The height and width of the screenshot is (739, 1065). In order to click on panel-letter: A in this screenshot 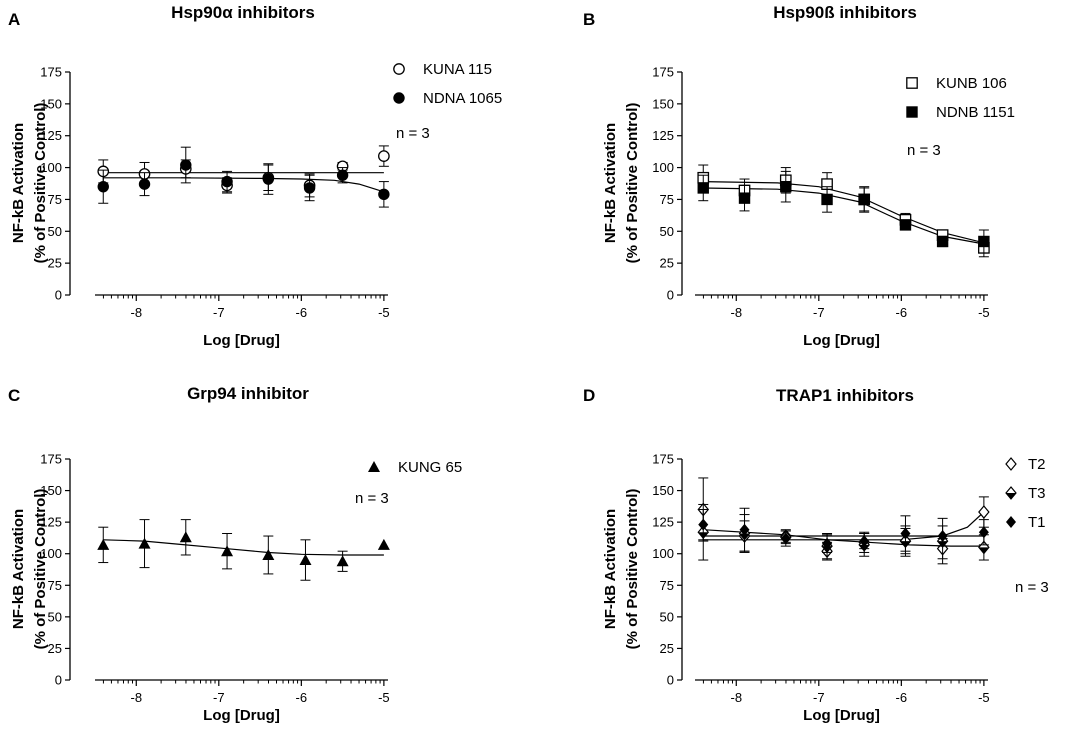, I will do `click(14, 19)`.